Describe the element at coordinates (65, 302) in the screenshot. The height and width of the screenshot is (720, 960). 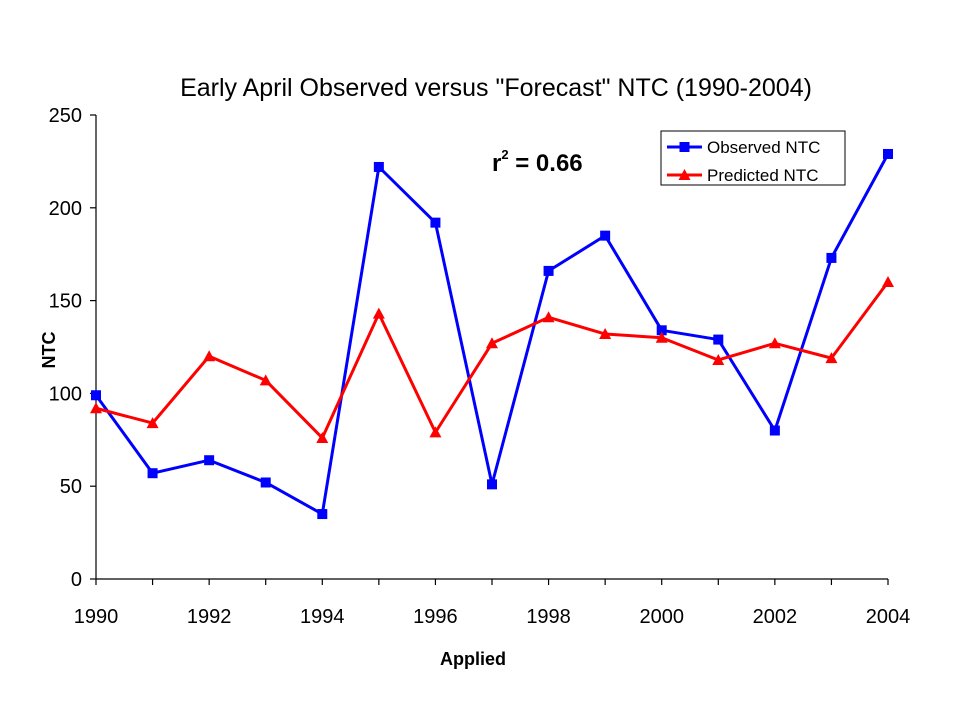
I see `y-tick-label: 150` at that location.